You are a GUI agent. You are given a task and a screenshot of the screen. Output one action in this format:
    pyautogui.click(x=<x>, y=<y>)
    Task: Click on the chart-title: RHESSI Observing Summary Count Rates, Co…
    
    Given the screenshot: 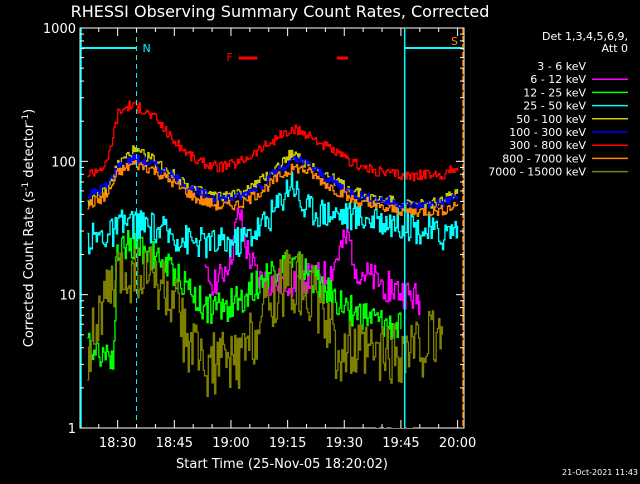 What is the action you would take?
    pyautogui.click(x=280, y=11)
    